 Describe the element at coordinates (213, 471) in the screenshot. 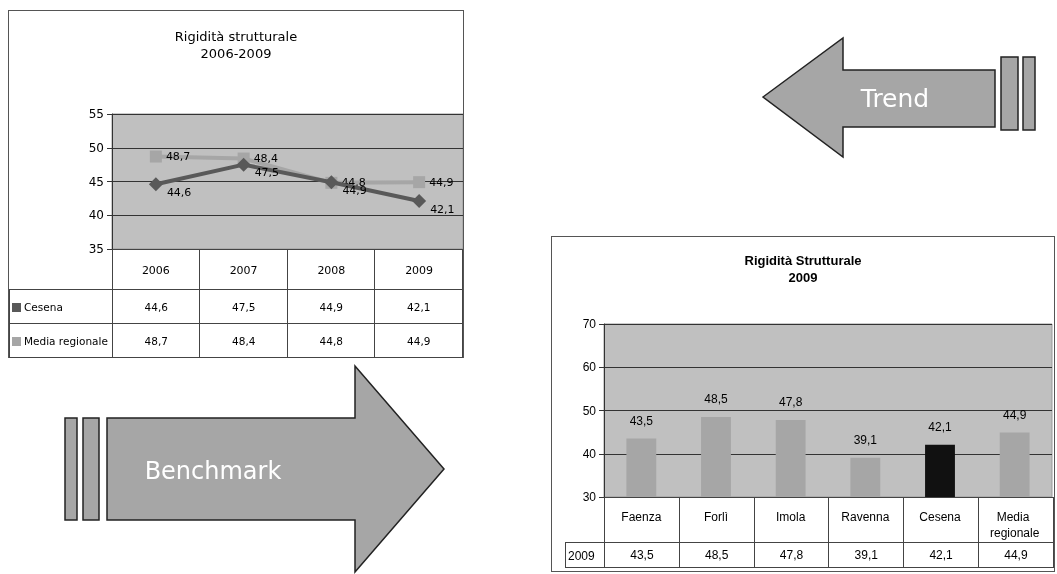

I see `text: Benchmark` at that location.